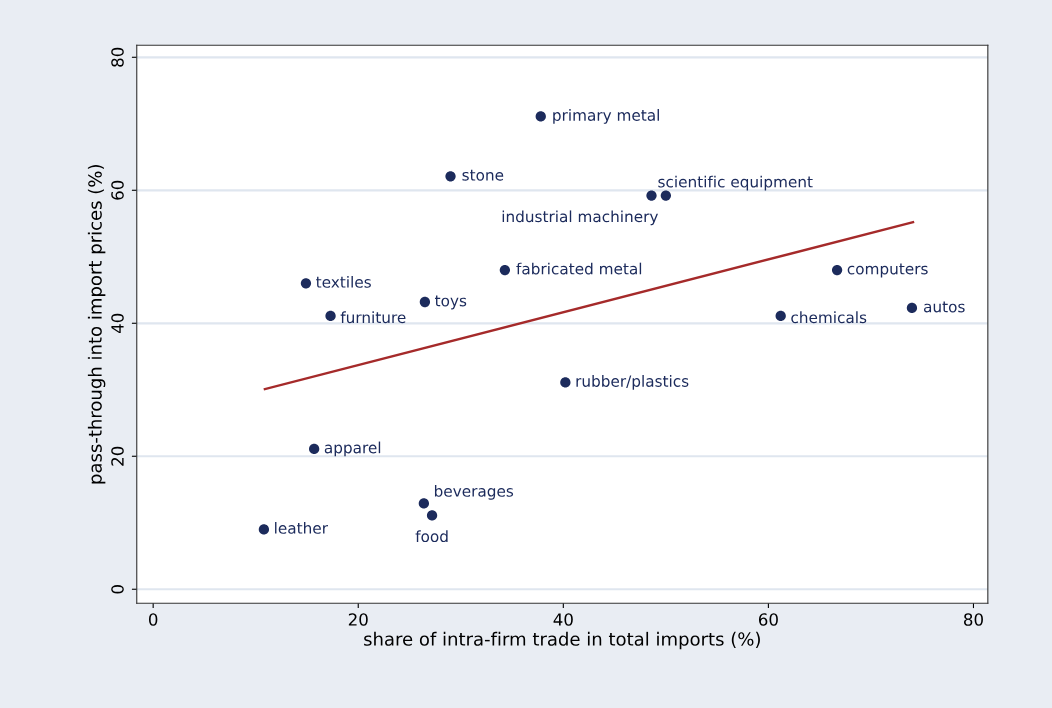  What do you see at coordinates (373, 317) in the screenshot?
I see `annotation: furniture` at bounding box center [373, 317].